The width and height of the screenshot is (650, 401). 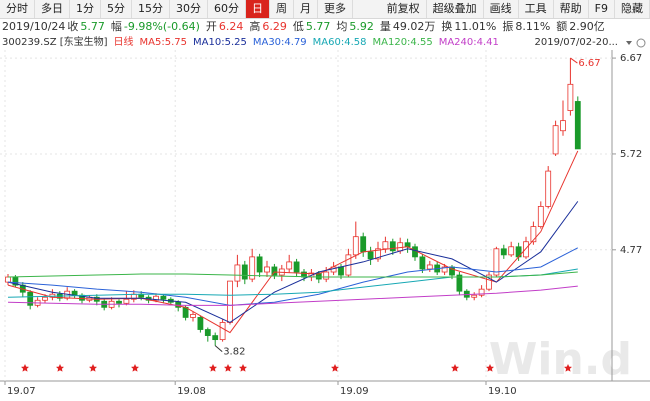 I want to click on period-tabs: 分时 多日 1分 5分 15分 30分 60分日周月更多, so click(x=176, y=9).